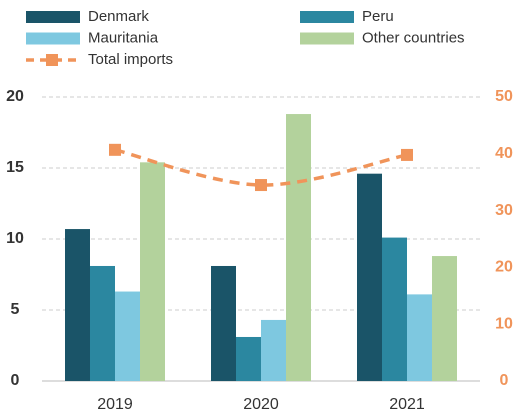 The image size is (519, 418). What do you see at coordinates (52, 60) in the screenshot?
I see `legend-marker` at bounding box center [52, 60].